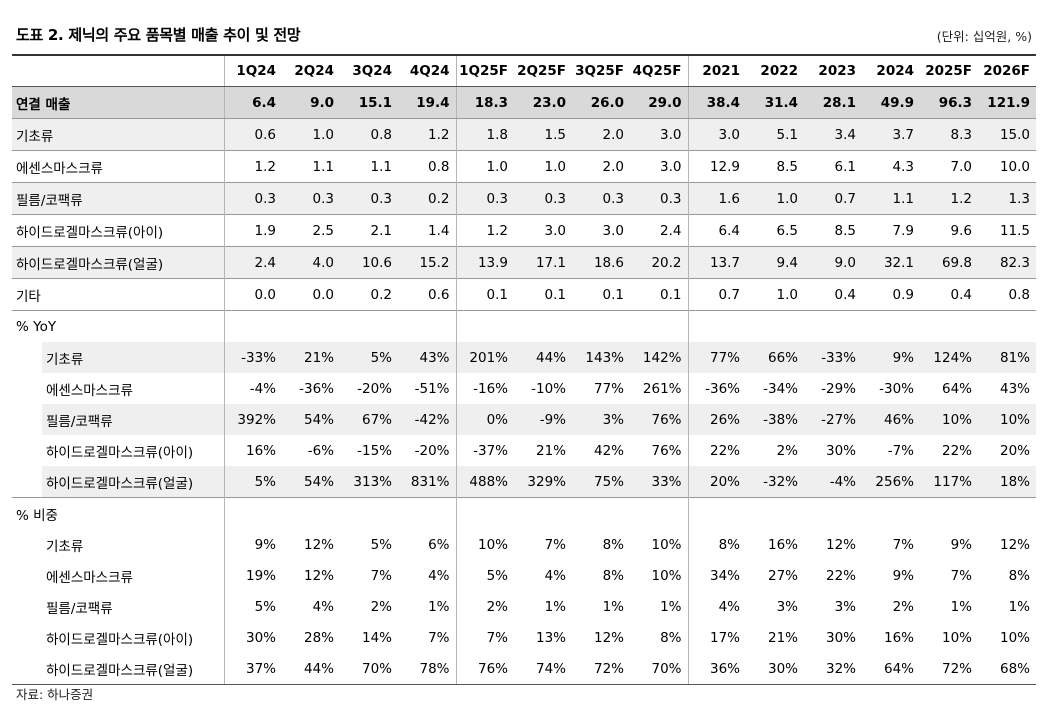 Image resolution: width=1050 pixels, height=714 pixels. What do you see at coordinates (311, 294) in the screenshot?
I see `table-cell: 0.0` at bounding box center [311, 294].